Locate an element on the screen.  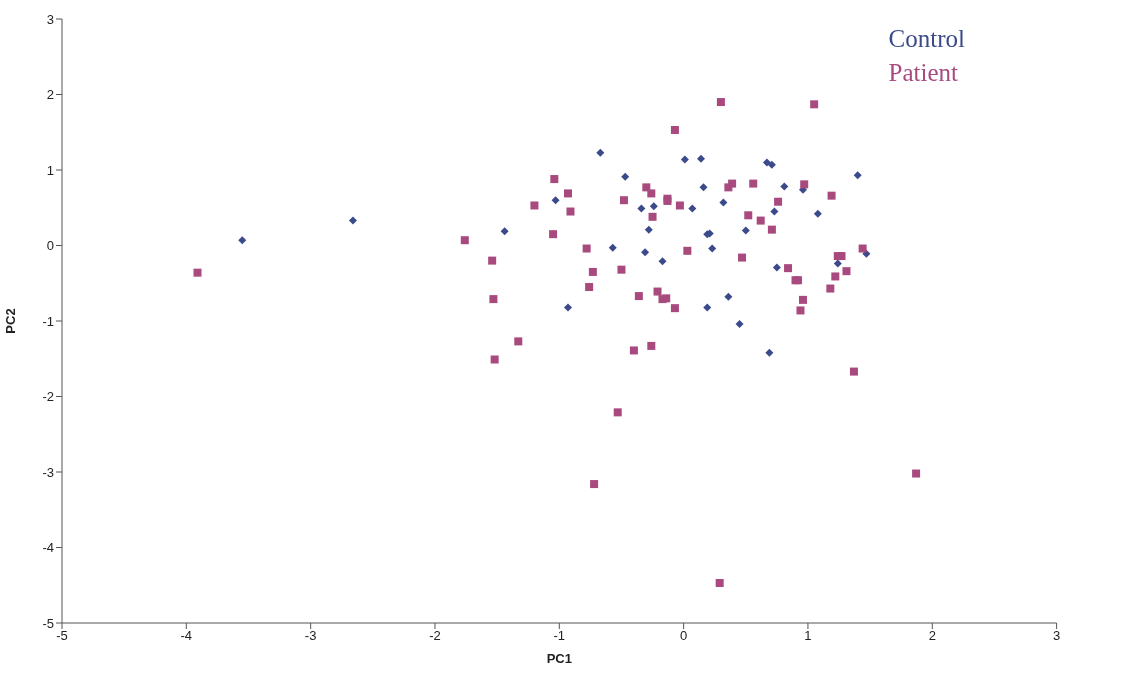
y-tick-label: 2 is located at coordinates (50, 95).